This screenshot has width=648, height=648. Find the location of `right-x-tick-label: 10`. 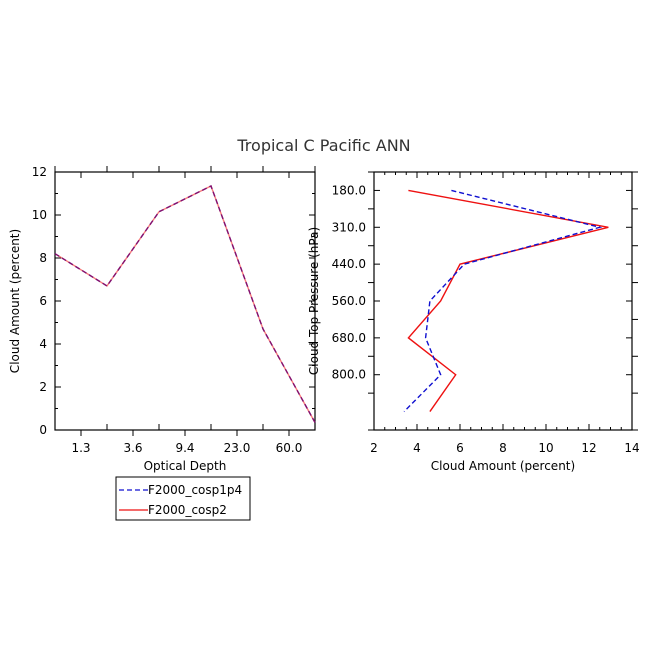

right-x-tick-label: 10 is located at coordinates (545, 448).